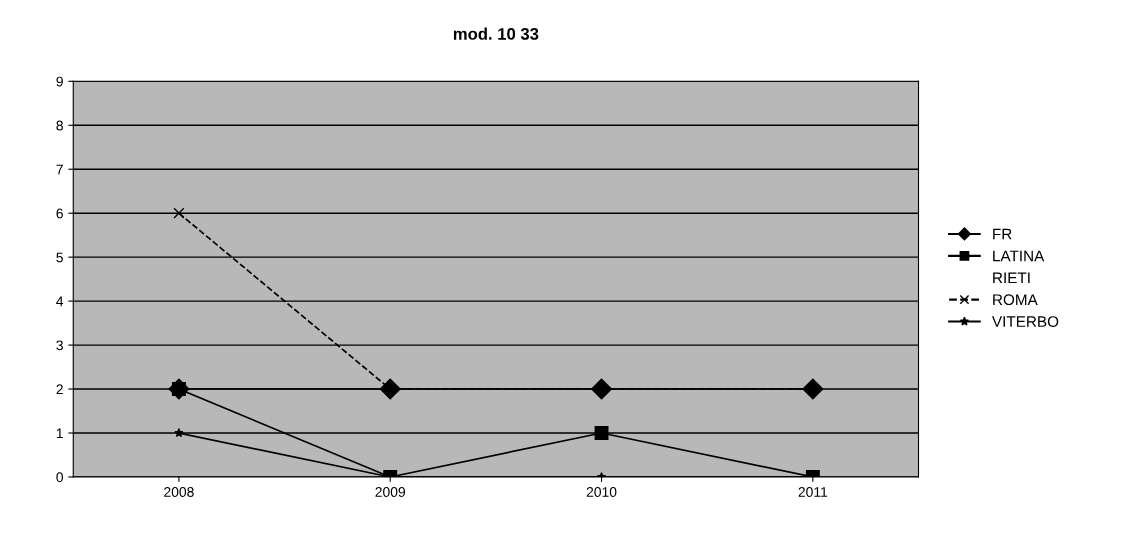 This screenshot has width=1127, height=542. I want to click on legend-label: FR, so click(1002, 234).